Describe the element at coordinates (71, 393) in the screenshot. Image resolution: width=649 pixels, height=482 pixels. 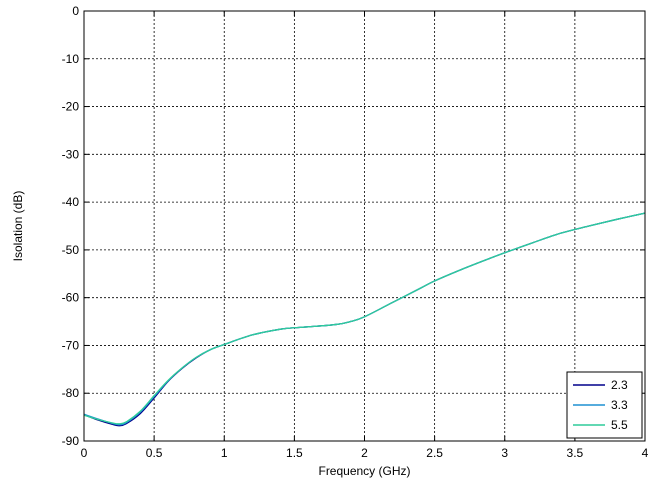
I see `y-tick-label: -80` at that location.